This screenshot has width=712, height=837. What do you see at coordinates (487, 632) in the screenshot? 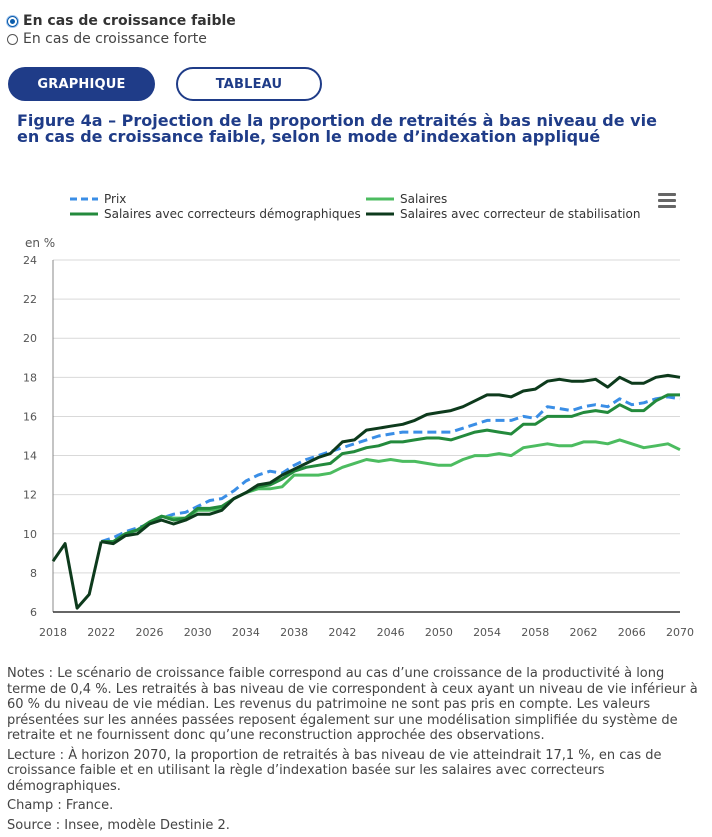
I see `x-tick-label-2054: 2054` at bounding box center [487, 632].